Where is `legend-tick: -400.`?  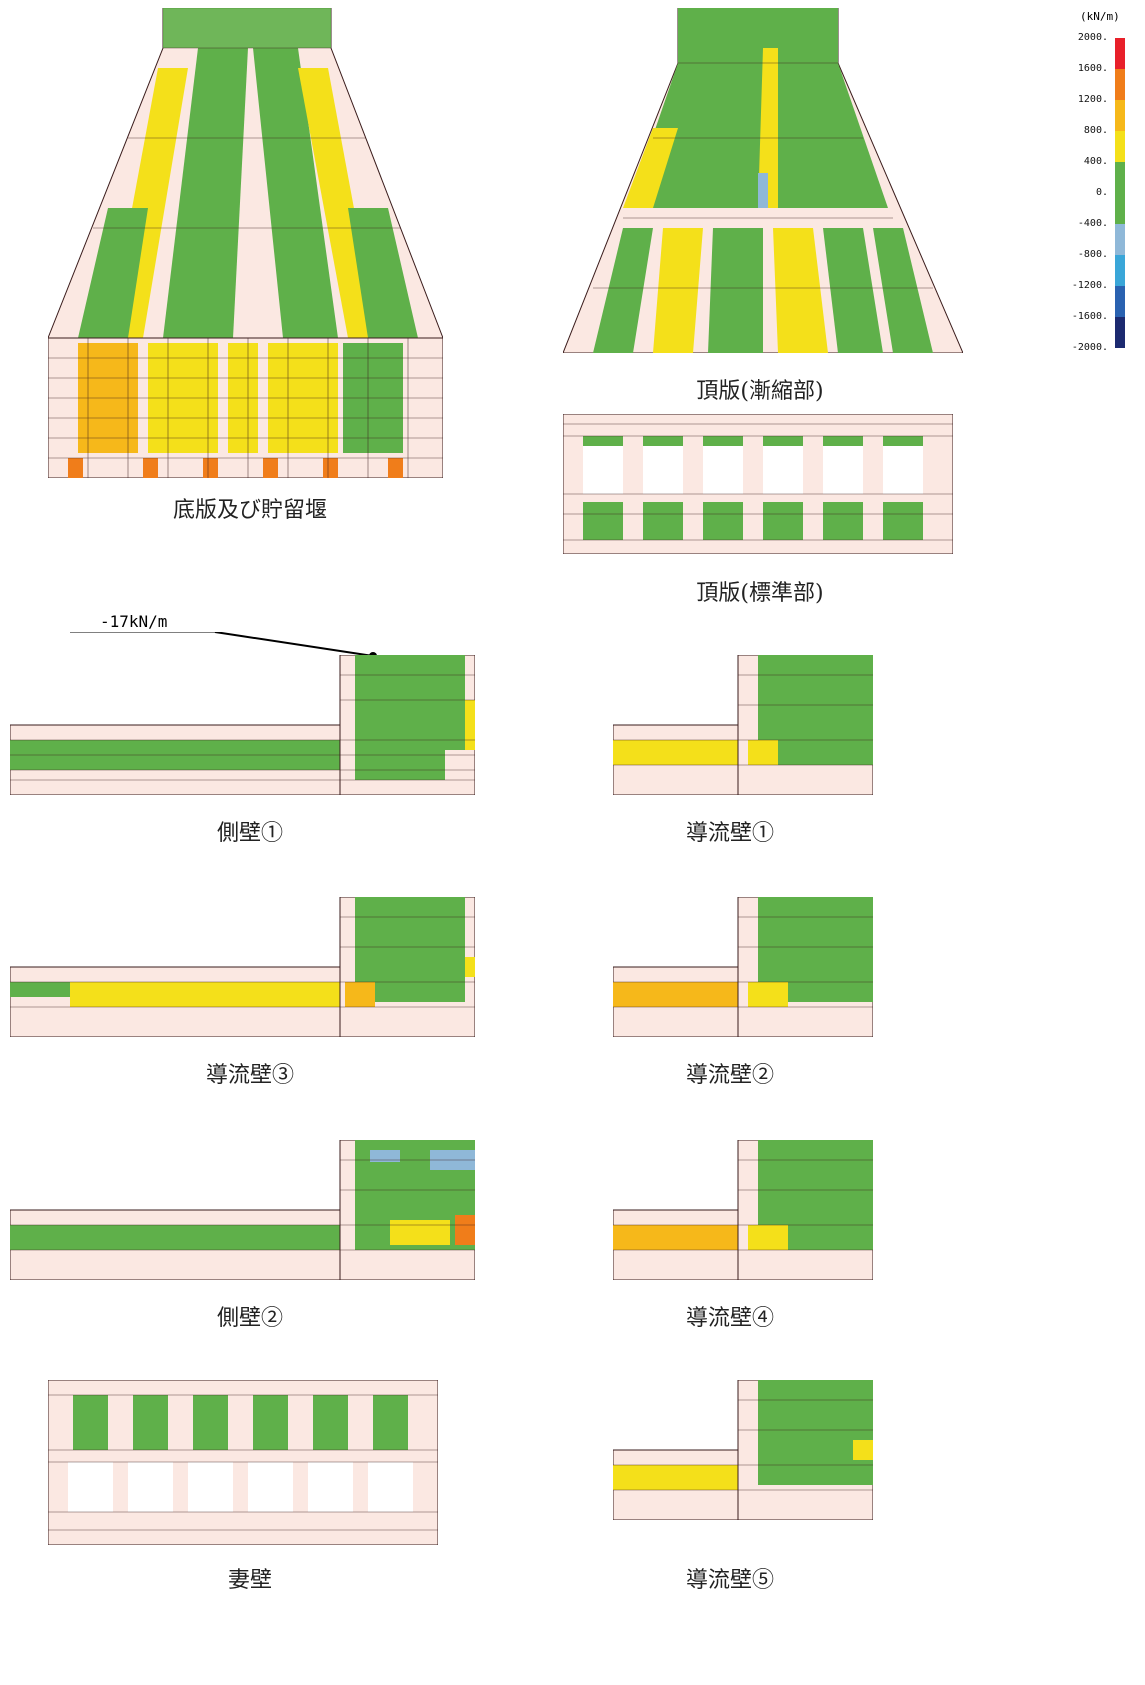 legend-tick: -400. is located at coordinates (1092, 223).